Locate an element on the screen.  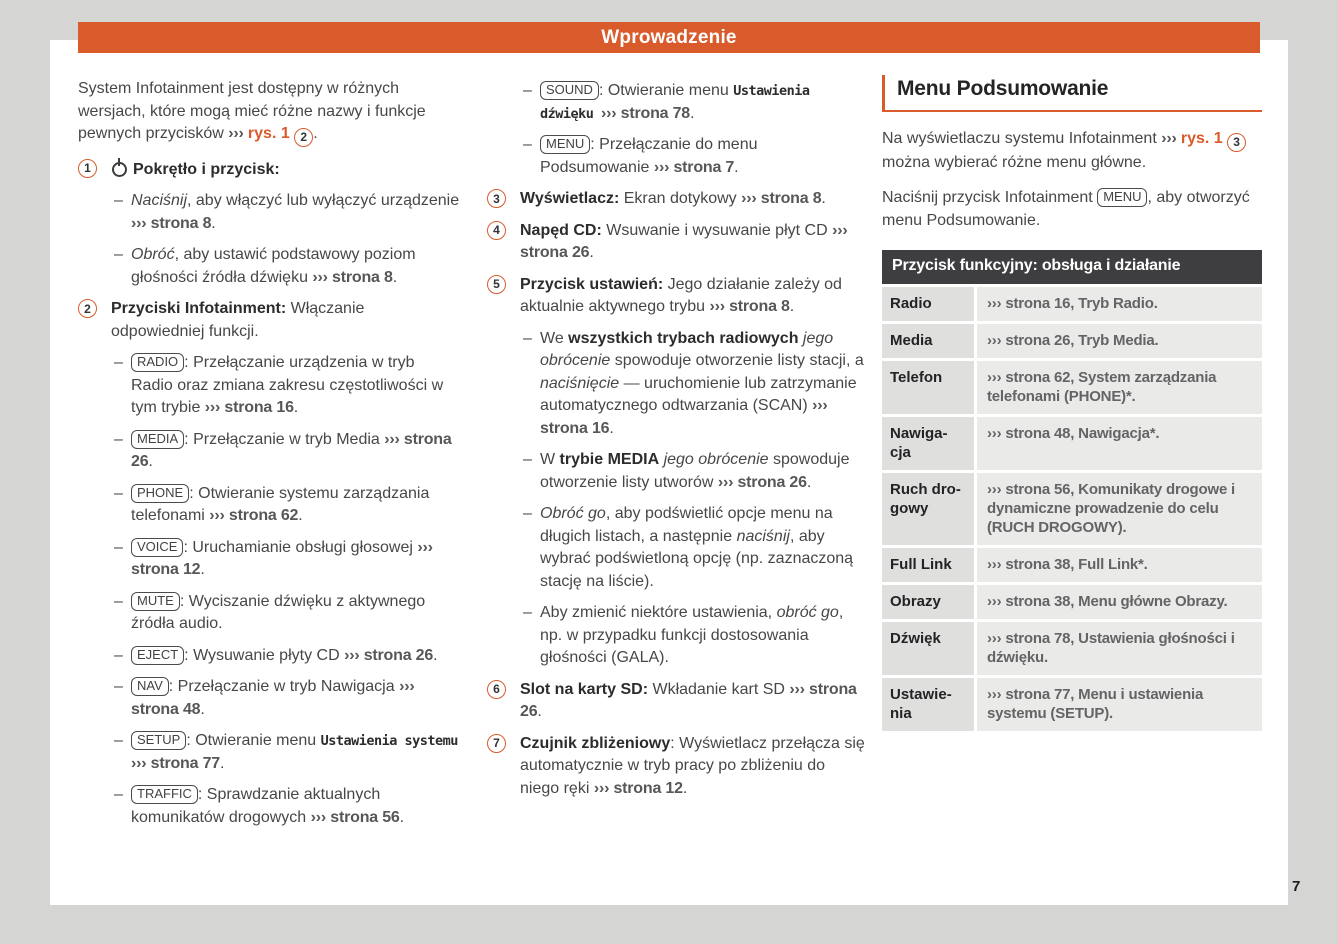
text-segment: Wsuwanie i wysuwanie płyt CD is located at coordinates (717, 230).